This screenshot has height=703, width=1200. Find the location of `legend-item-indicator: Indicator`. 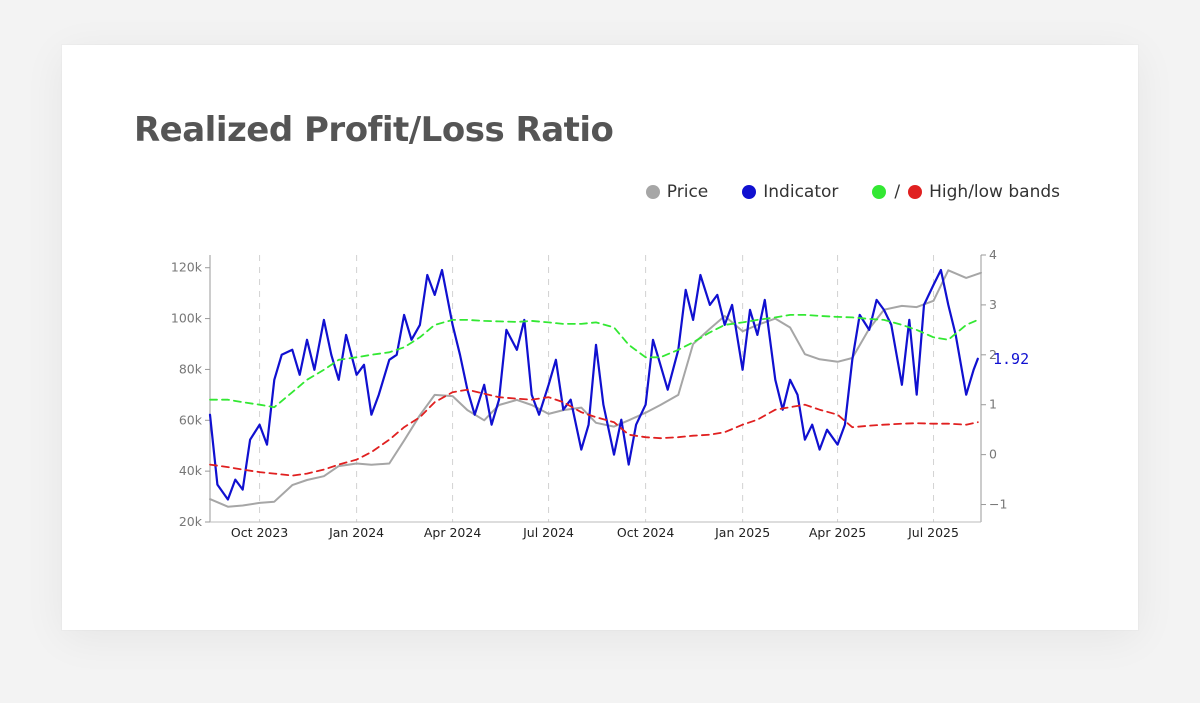

legend-item-indicator: Indicator is located at coordinates (790, 192).